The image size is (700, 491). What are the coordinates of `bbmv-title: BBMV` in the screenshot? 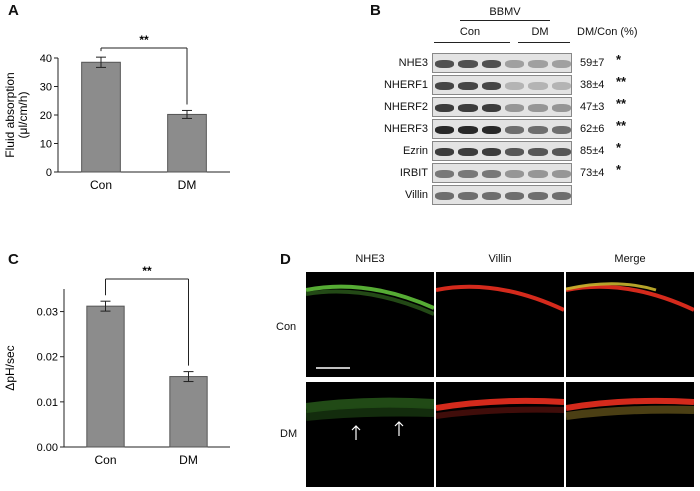 It's located at (505, 12).